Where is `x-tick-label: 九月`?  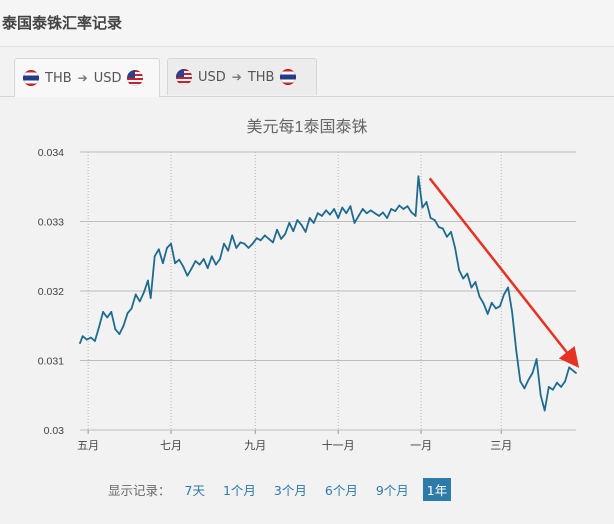
x-tick-label: 九月 is located at coordinates (255, 445).